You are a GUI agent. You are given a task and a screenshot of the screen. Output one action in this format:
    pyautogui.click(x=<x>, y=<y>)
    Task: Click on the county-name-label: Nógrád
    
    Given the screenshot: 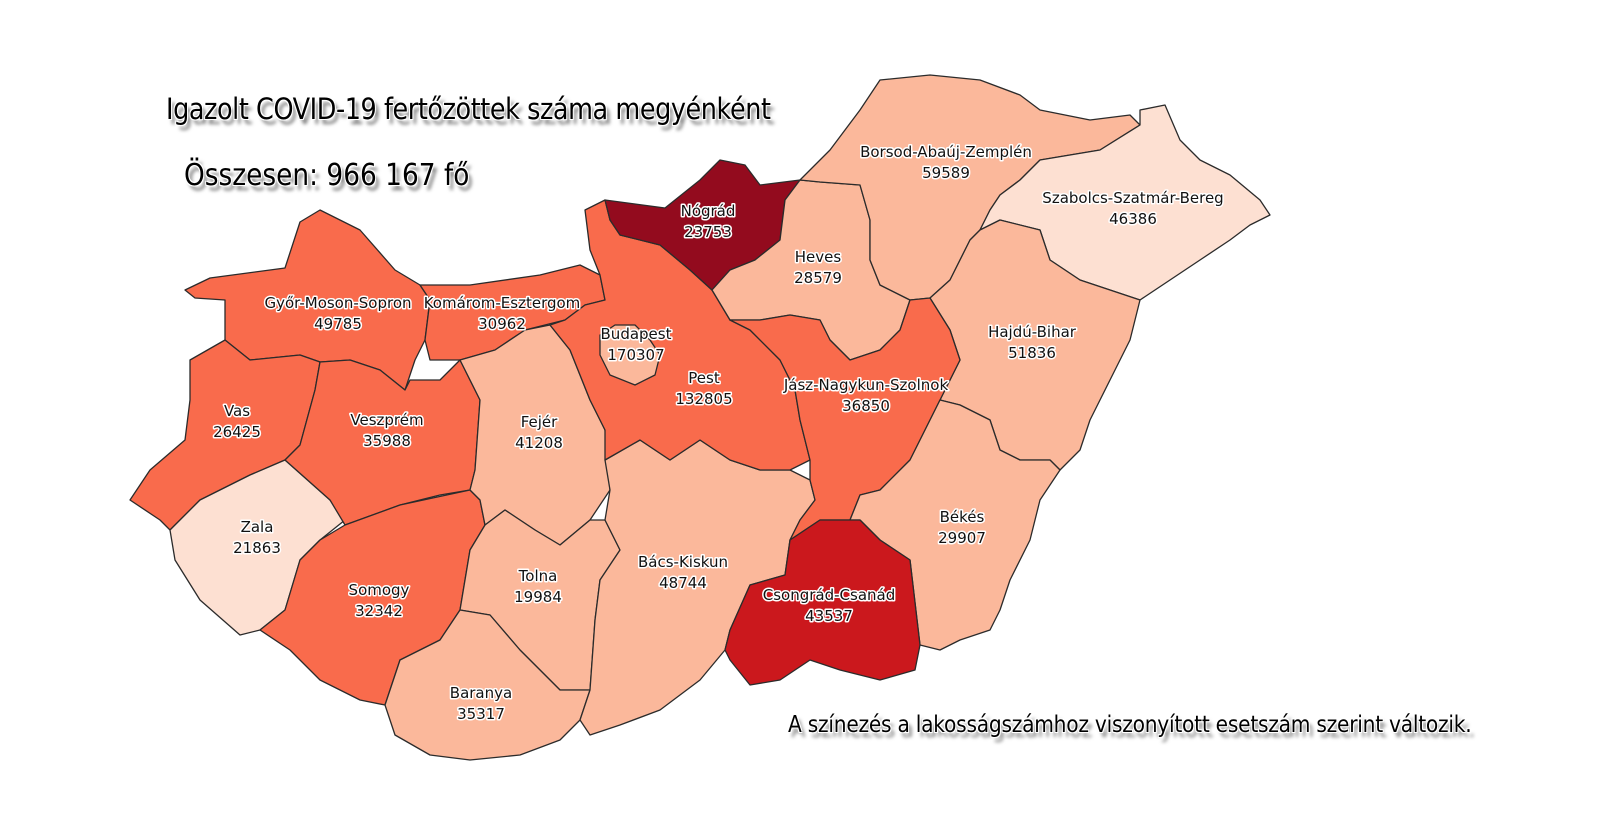 What is the action you would take?
    pyautogui.click(x=708, y=211)
    